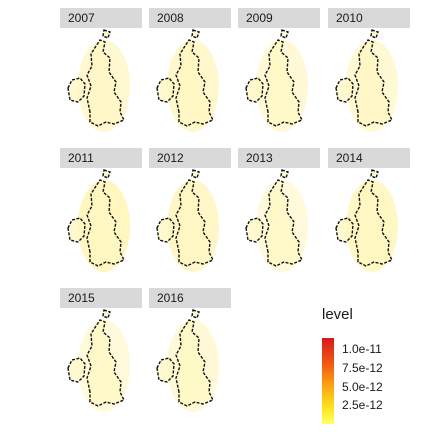 The width and height of the screenshot is (432, 432). I want to click on facet-panel-2013: 2013, so click(279, 215).